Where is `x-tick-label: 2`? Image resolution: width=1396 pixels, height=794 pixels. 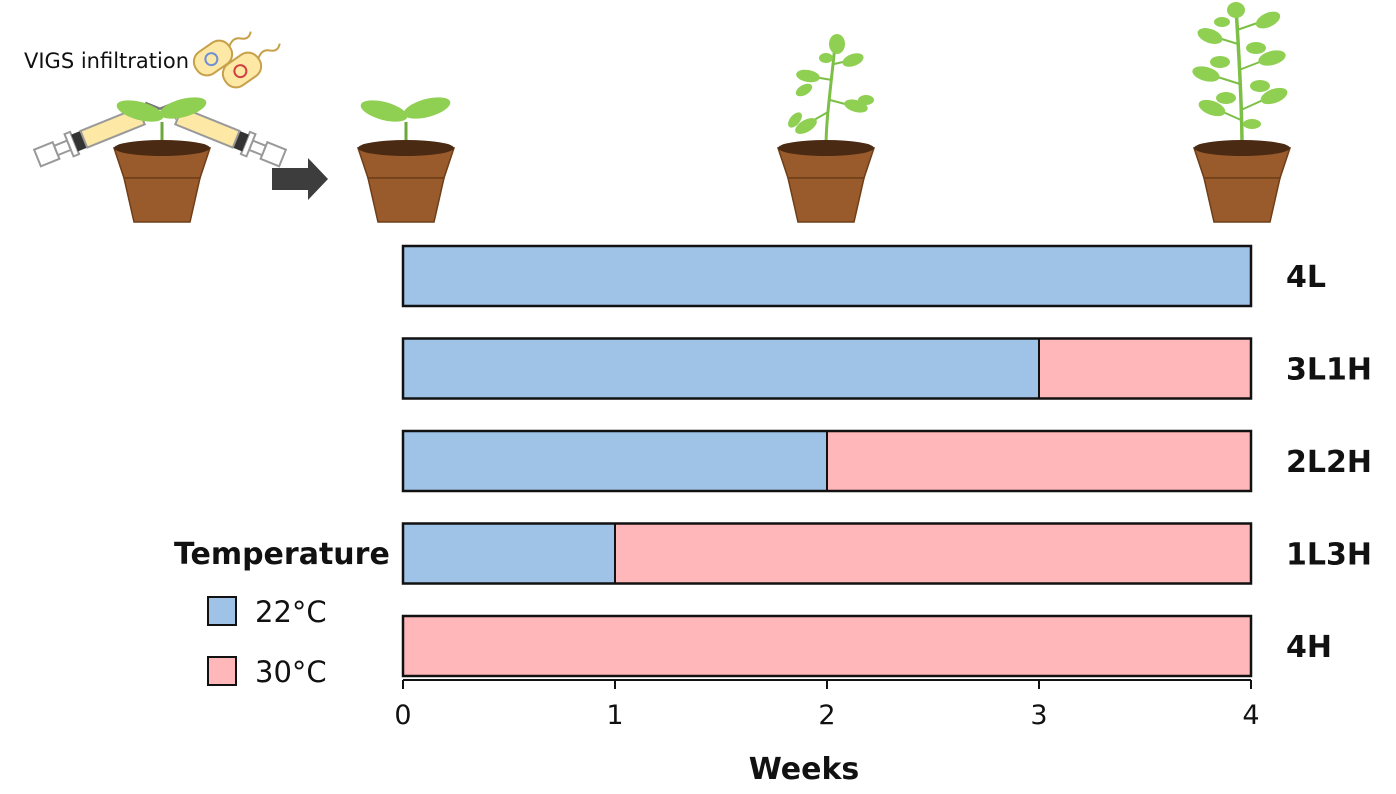
x-tick-label: 2 is located at coordinates (826, 715).